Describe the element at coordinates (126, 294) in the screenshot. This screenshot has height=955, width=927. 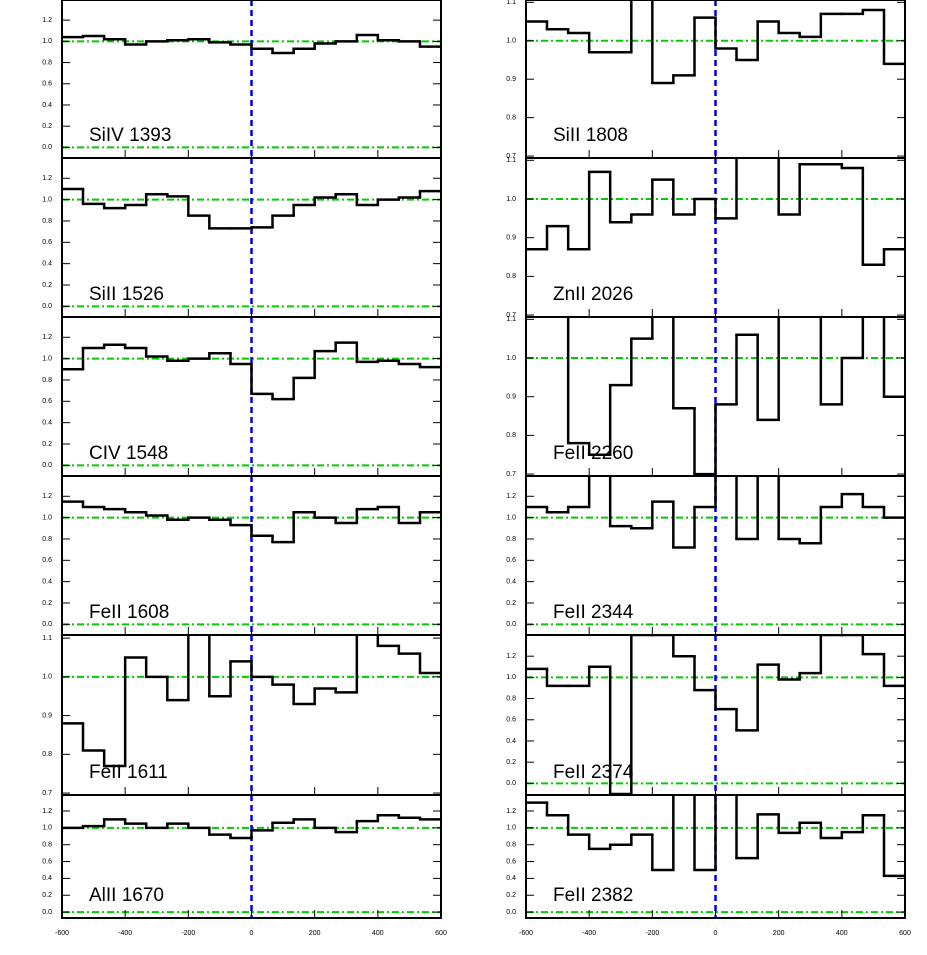
I see `line-label: SiII 1526` at that location.